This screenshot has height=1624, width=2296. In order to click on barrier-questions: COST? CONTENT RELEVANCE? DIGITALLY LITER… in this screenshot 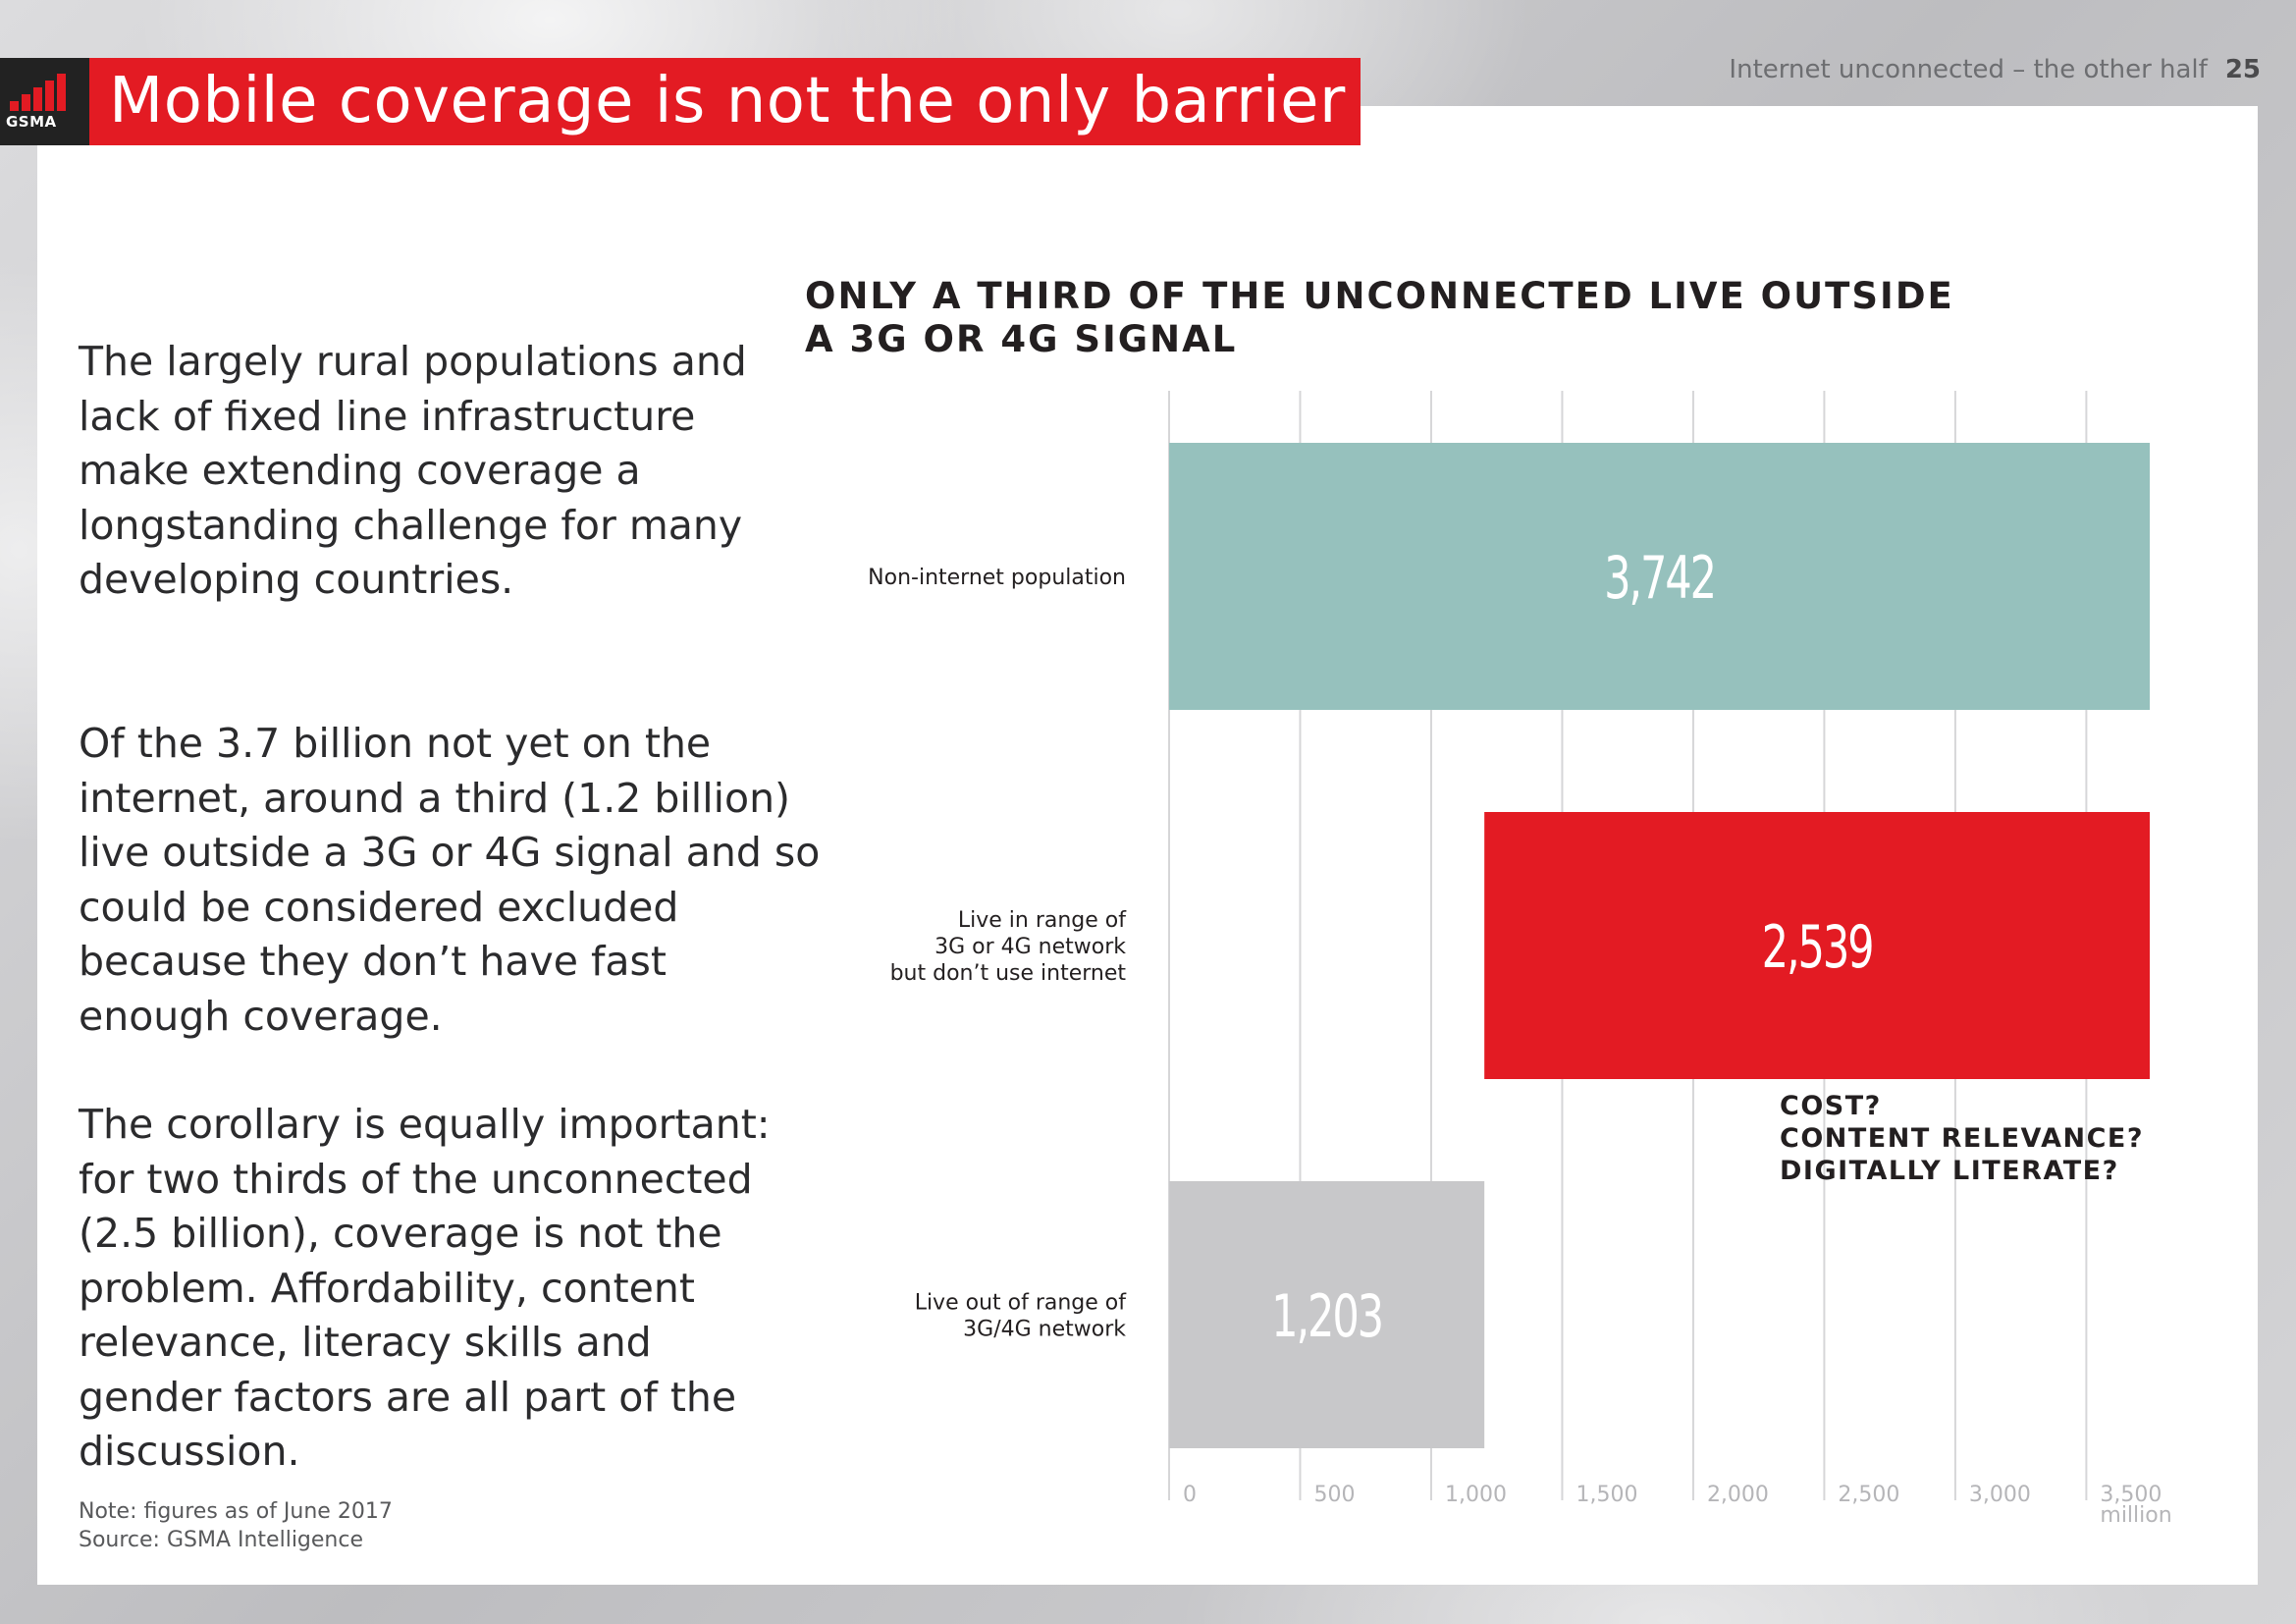, I will do `click(1962, 1138)`.